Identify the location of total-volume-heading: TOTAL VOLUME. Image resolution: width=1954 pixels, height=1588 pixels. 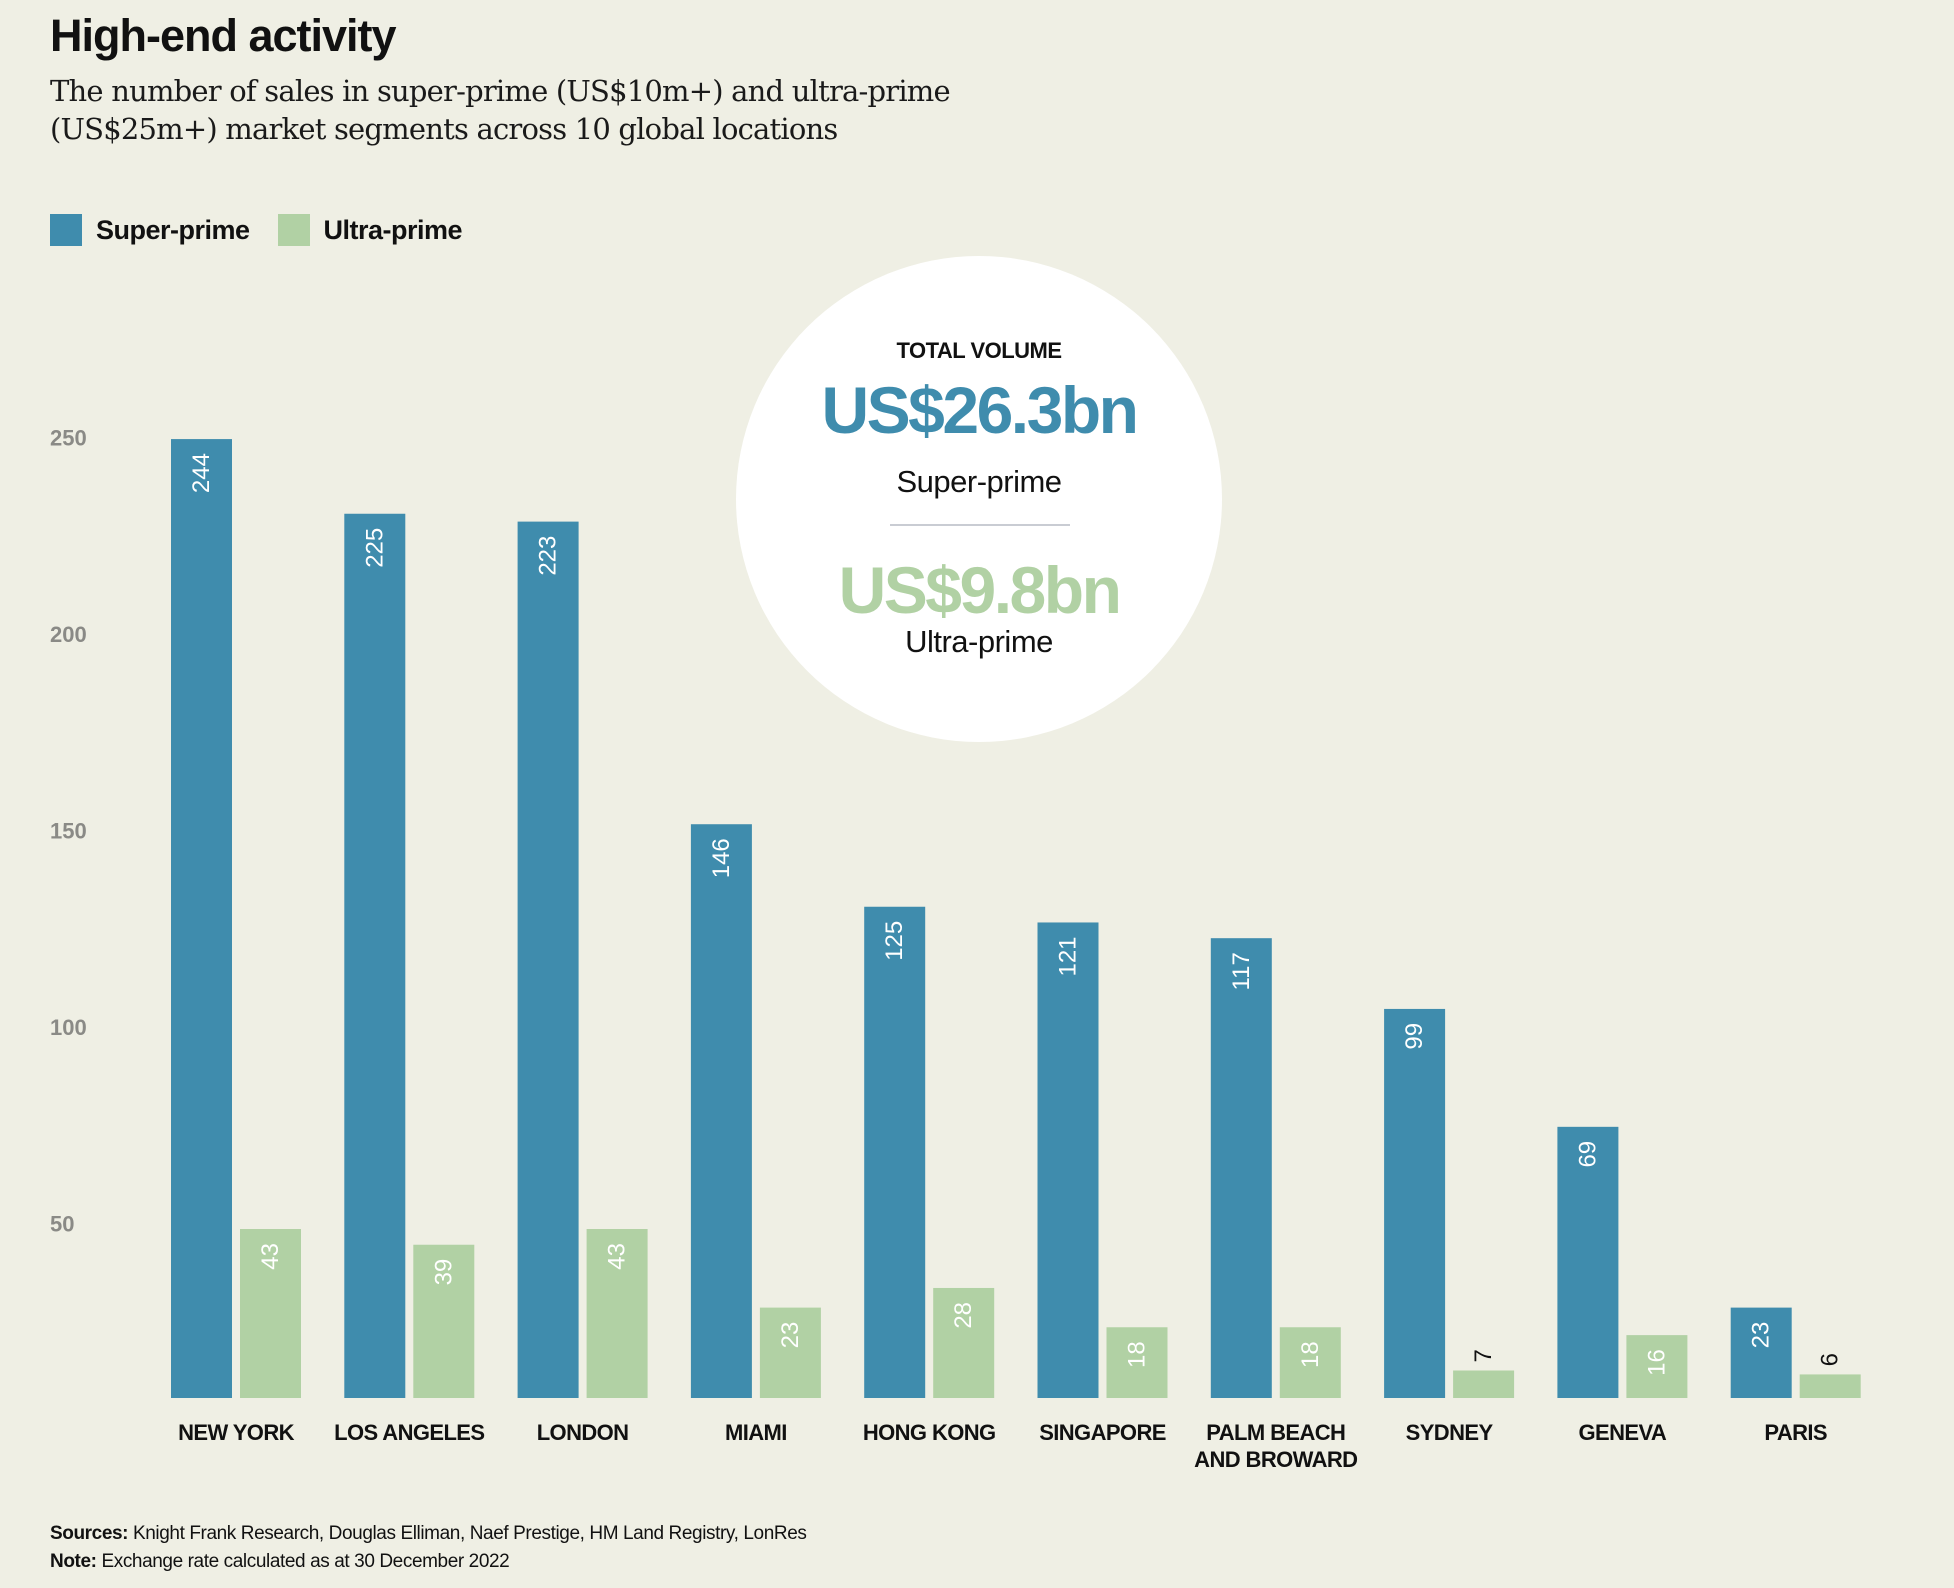
(979, 350).